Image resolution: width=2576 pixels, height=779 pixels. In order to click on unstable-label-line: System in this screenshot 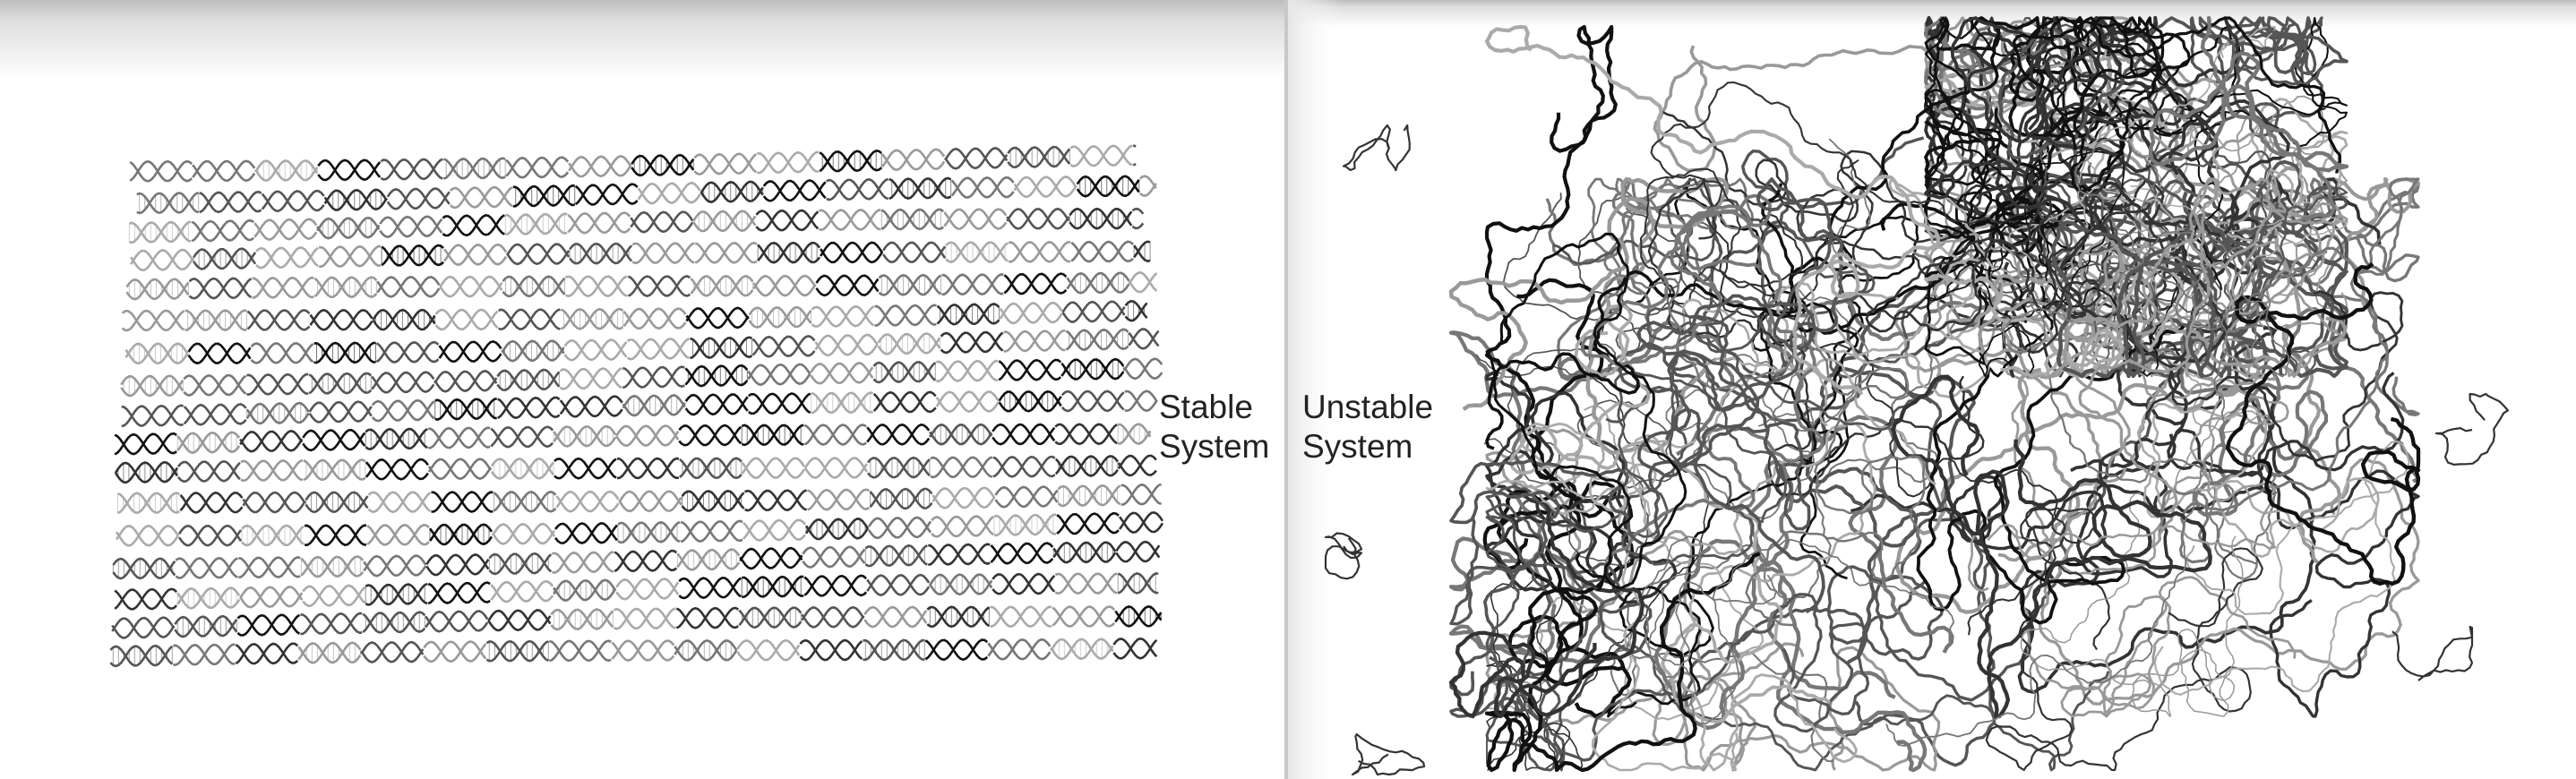, I will do `click(1357, 447)`.